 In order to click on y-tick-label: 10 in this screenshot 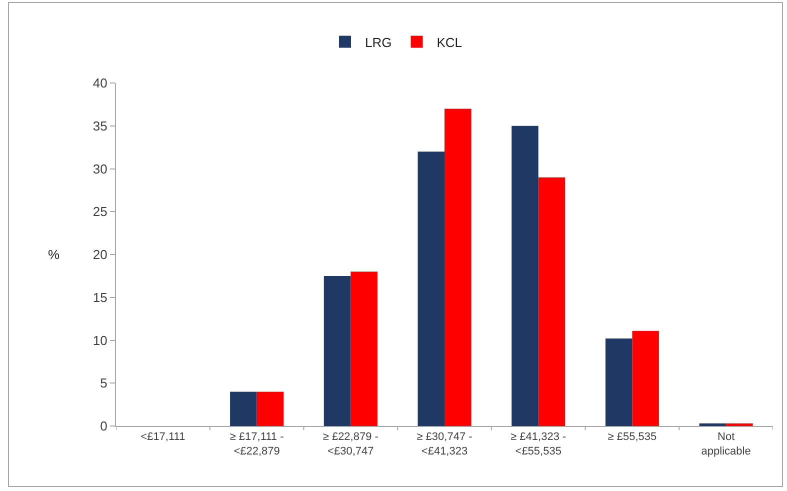, I will do `click(100, 340)`.